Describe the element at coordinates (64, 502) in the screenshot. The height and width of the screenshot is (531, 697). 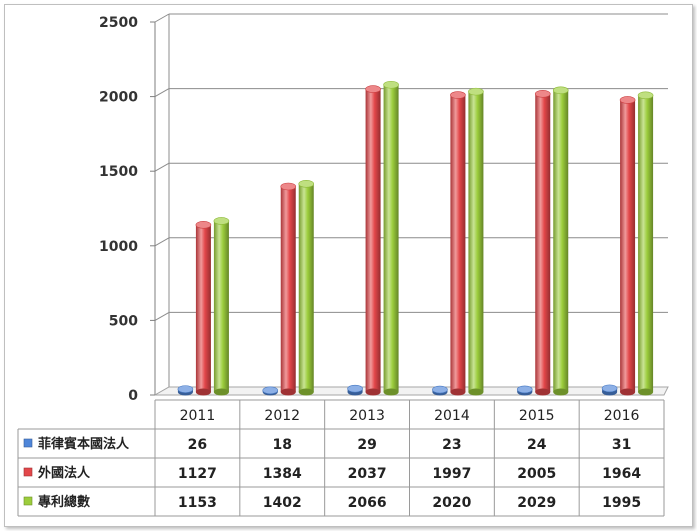
I see `legend-label: 專利總數` at that location.